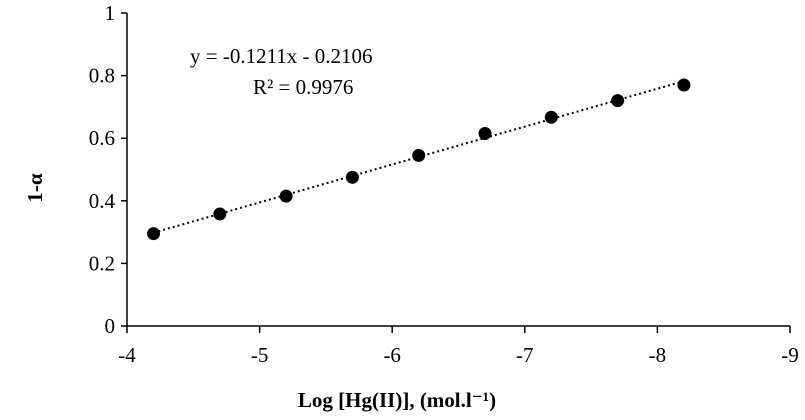  What do you see at coordinates (392, 355) in the screenshot?
I see `x-tick-label: -6` at bounding box center [392, 355].